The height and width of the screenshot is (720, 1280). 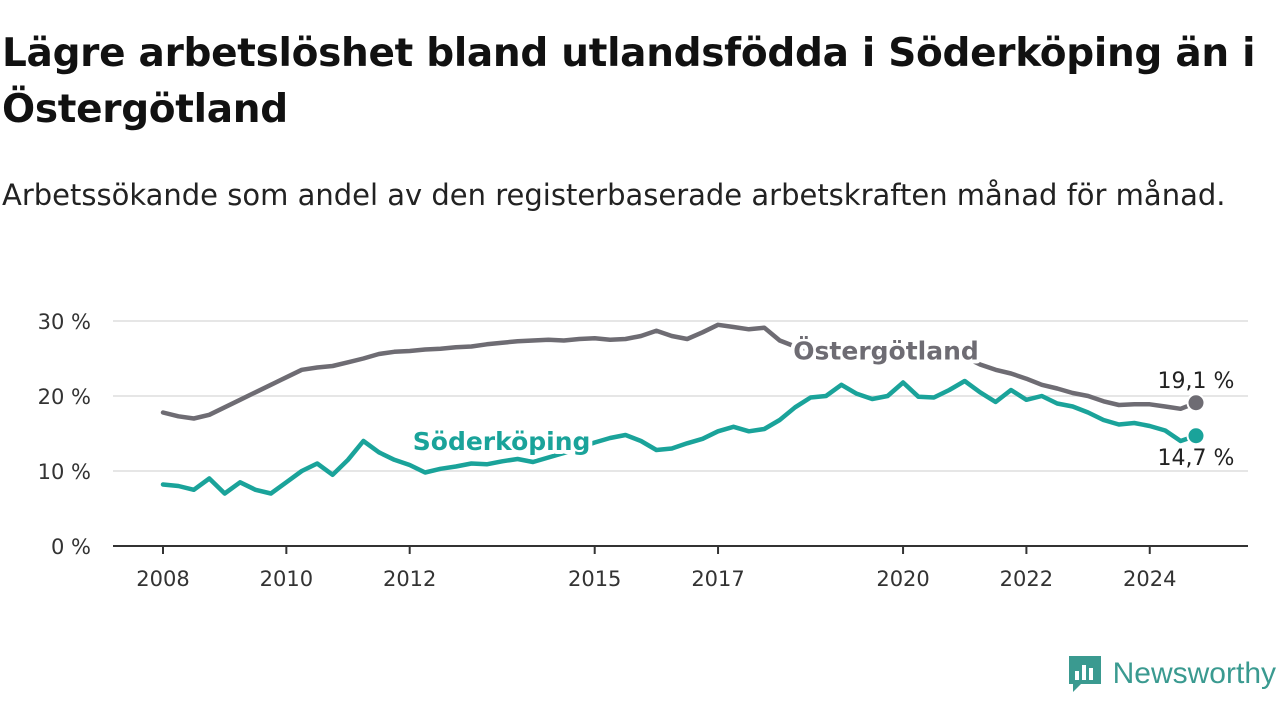 What do you see at coordinates (1026, 579) in the screenshot?
I see `x-tick-label: 2022` at bounding box center [1026, 579].